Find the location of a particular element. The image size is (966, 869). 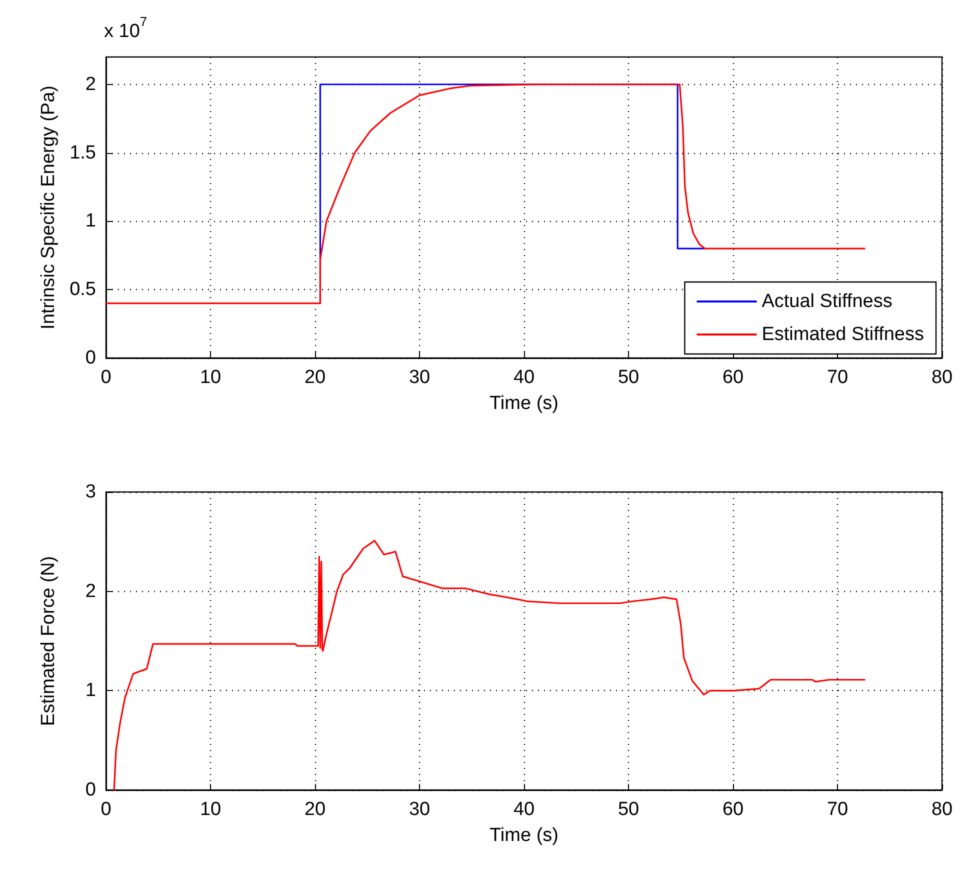

legend-label: Actual Stiffness is located at coordinates (827, 301).